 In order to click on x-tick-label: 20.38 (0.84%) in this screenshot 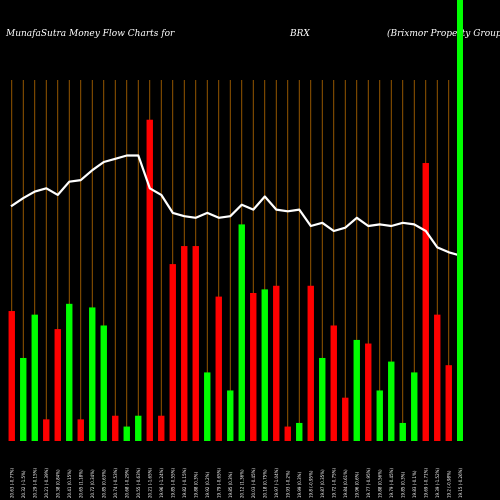, I will do `click(57, 483)`.